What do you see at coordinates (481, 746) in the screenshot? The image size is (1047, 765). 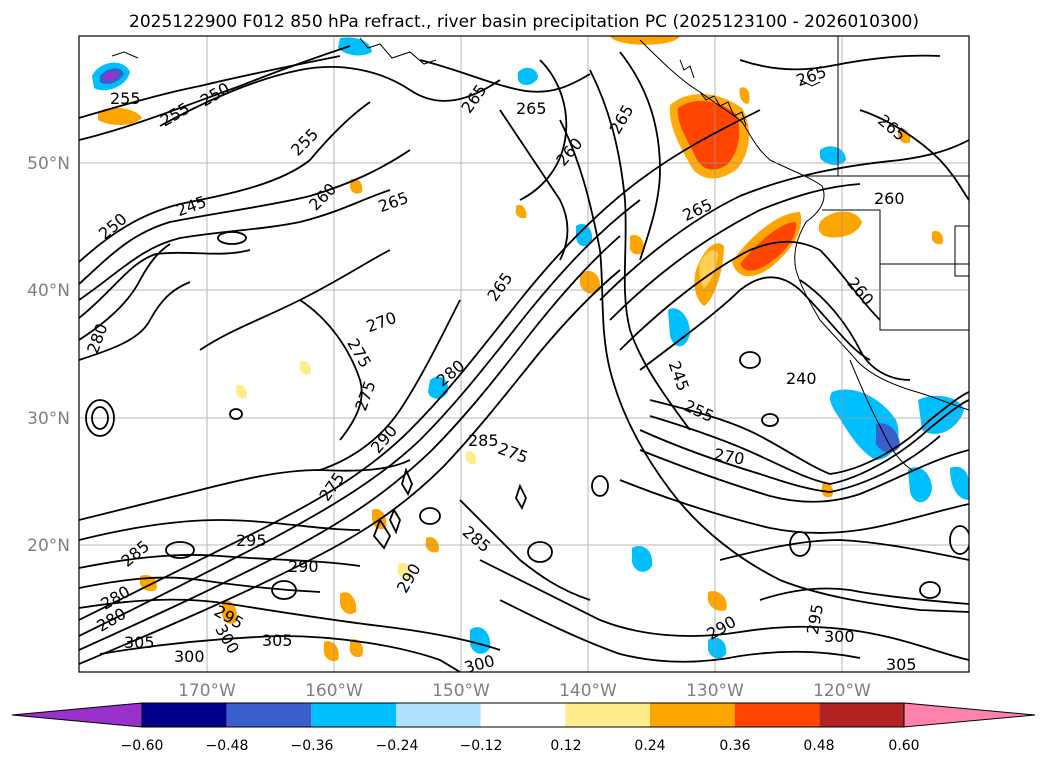 I see `colorbar-tick-label: −0.12` at bounding box center [481, 746].